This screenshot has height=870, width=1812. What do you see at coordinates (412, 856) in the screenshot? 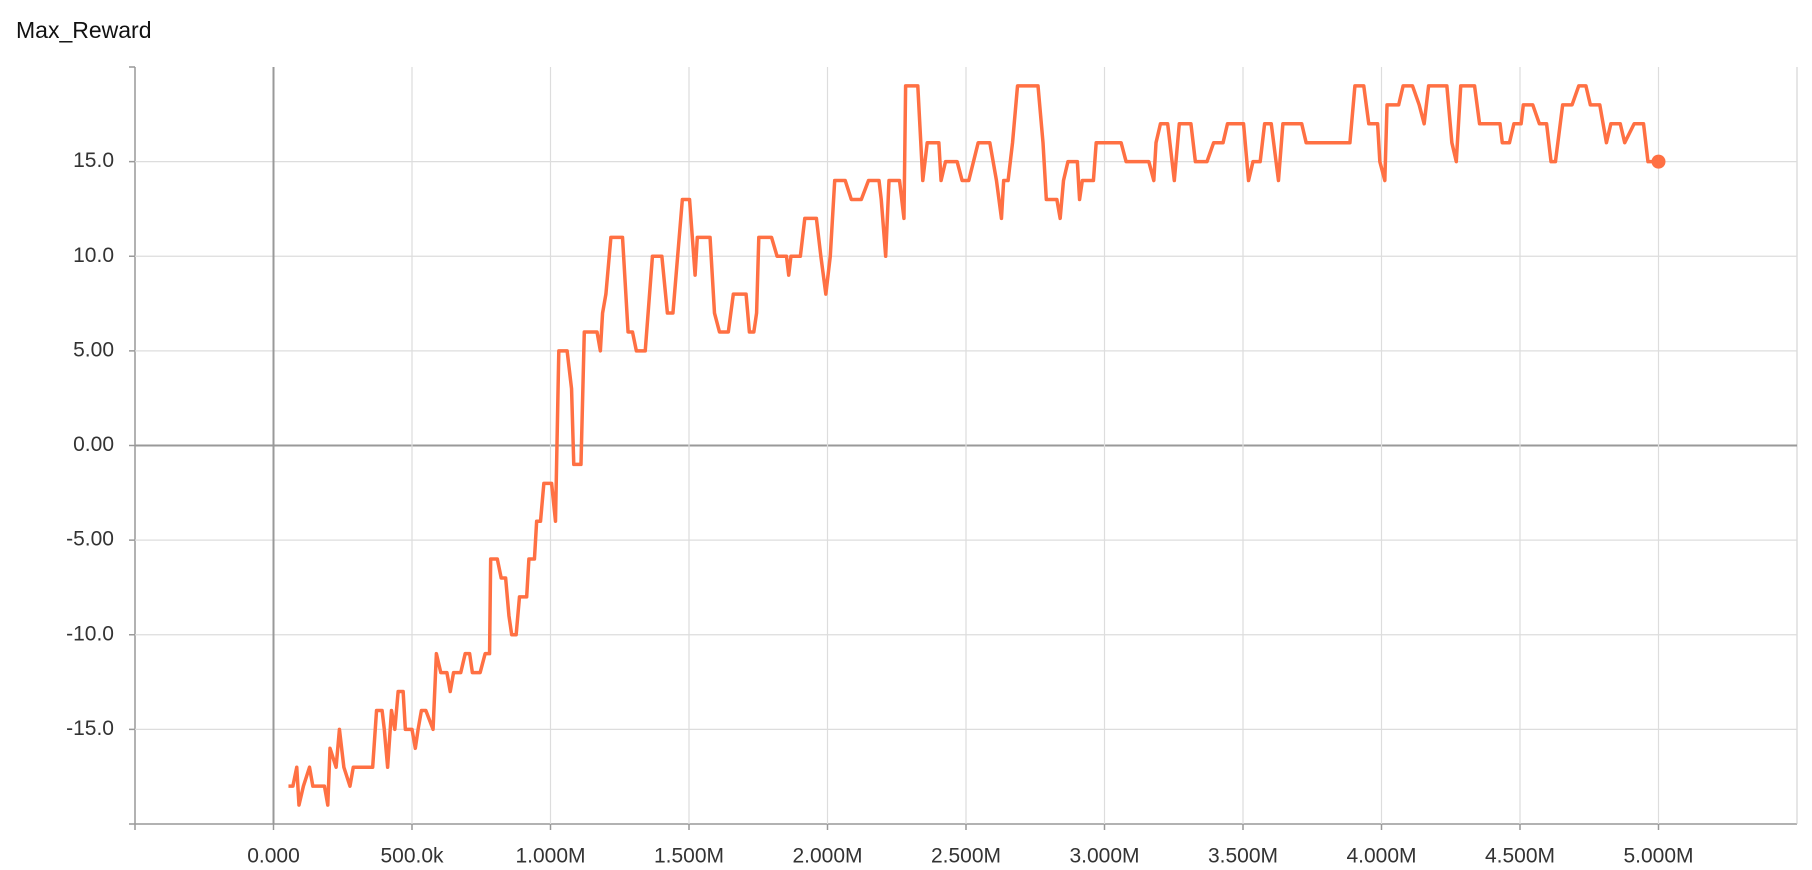
I see `x-tick-label: 500.0k` at bounding box center [412, 856].